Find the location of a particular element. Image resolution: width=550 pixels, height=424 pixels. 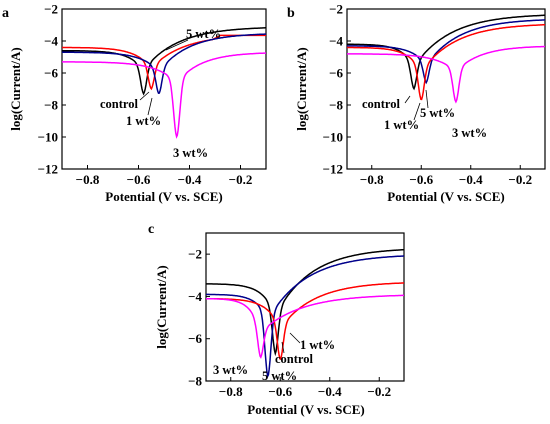

y-tick-label-c: −4 is located at coordinates (195, 296).